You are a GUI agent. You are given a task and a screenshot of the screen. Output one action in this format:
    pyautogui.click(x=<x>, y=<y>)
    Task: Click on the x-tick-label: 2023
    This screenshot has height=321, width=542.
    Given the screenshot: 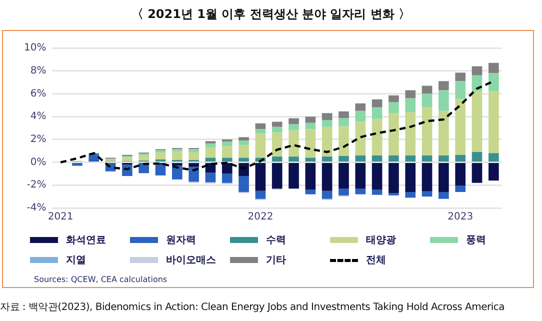 What is the action you would take?
    pyautogui.click(x=461, y=217)
    